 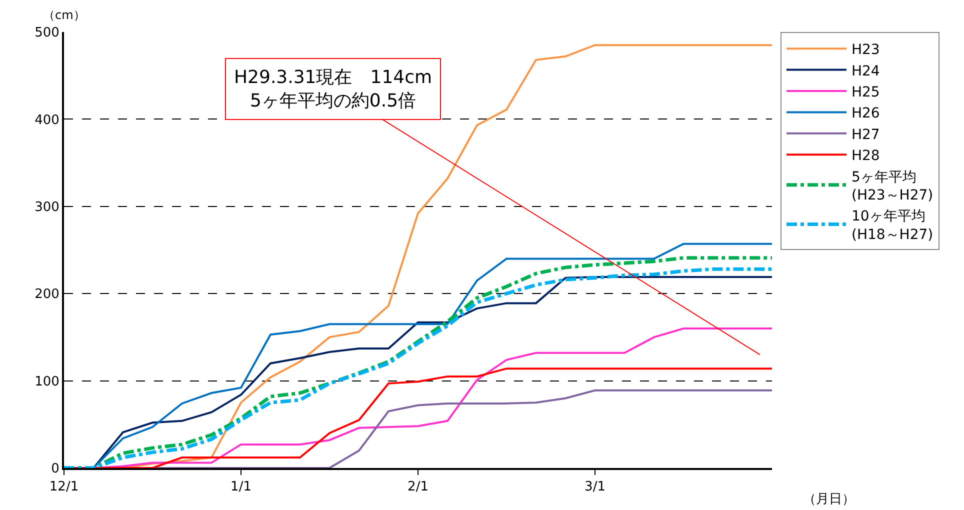 I want to click on y-axis-title: （cm）, so click(x=64, y=15).